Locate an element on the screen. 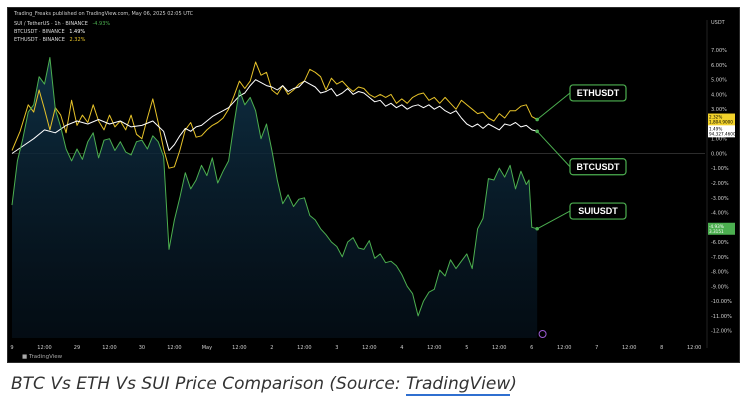 Image resolution: width=754 pixels, height=404 pixels. y-tick-label: -6.00% is located at coordinates (720, 243).